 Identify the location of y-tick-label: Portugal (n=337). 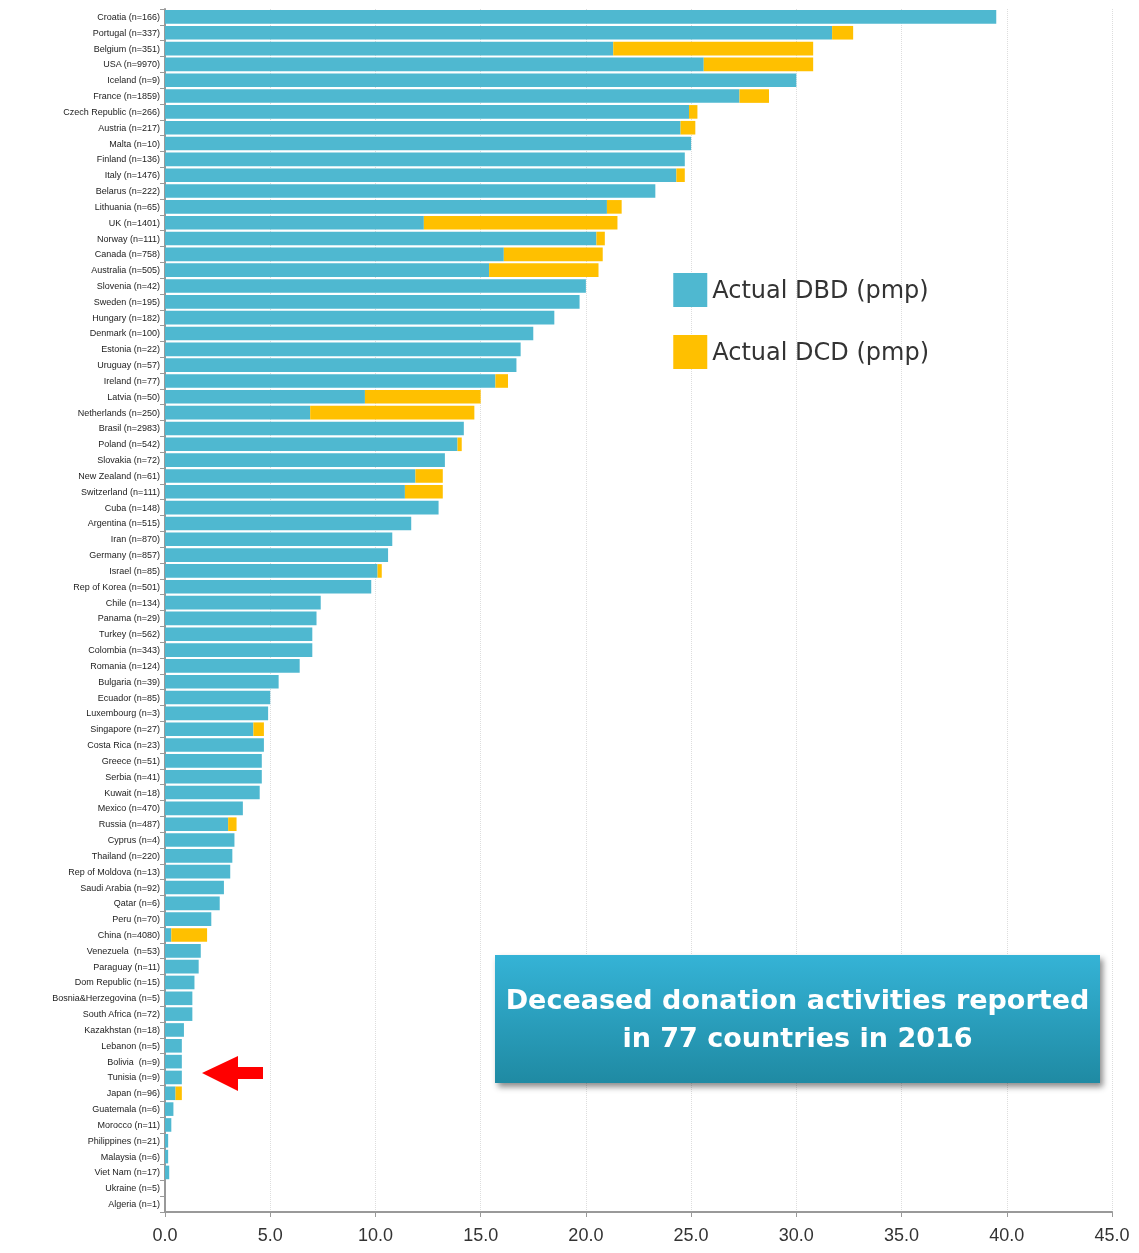
(126, 32).